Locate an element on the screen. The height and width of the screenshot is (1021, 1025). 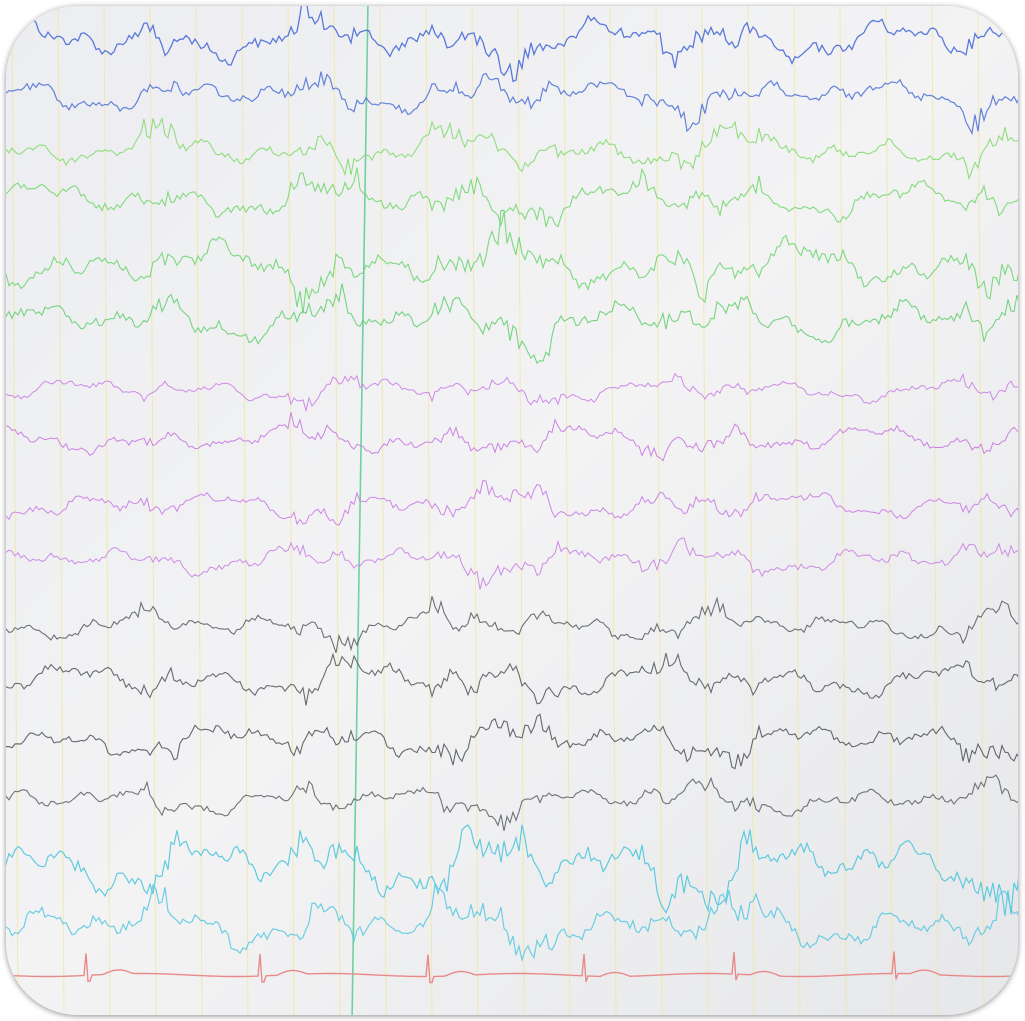
ecg-trace is located at coordinates (512, 967).